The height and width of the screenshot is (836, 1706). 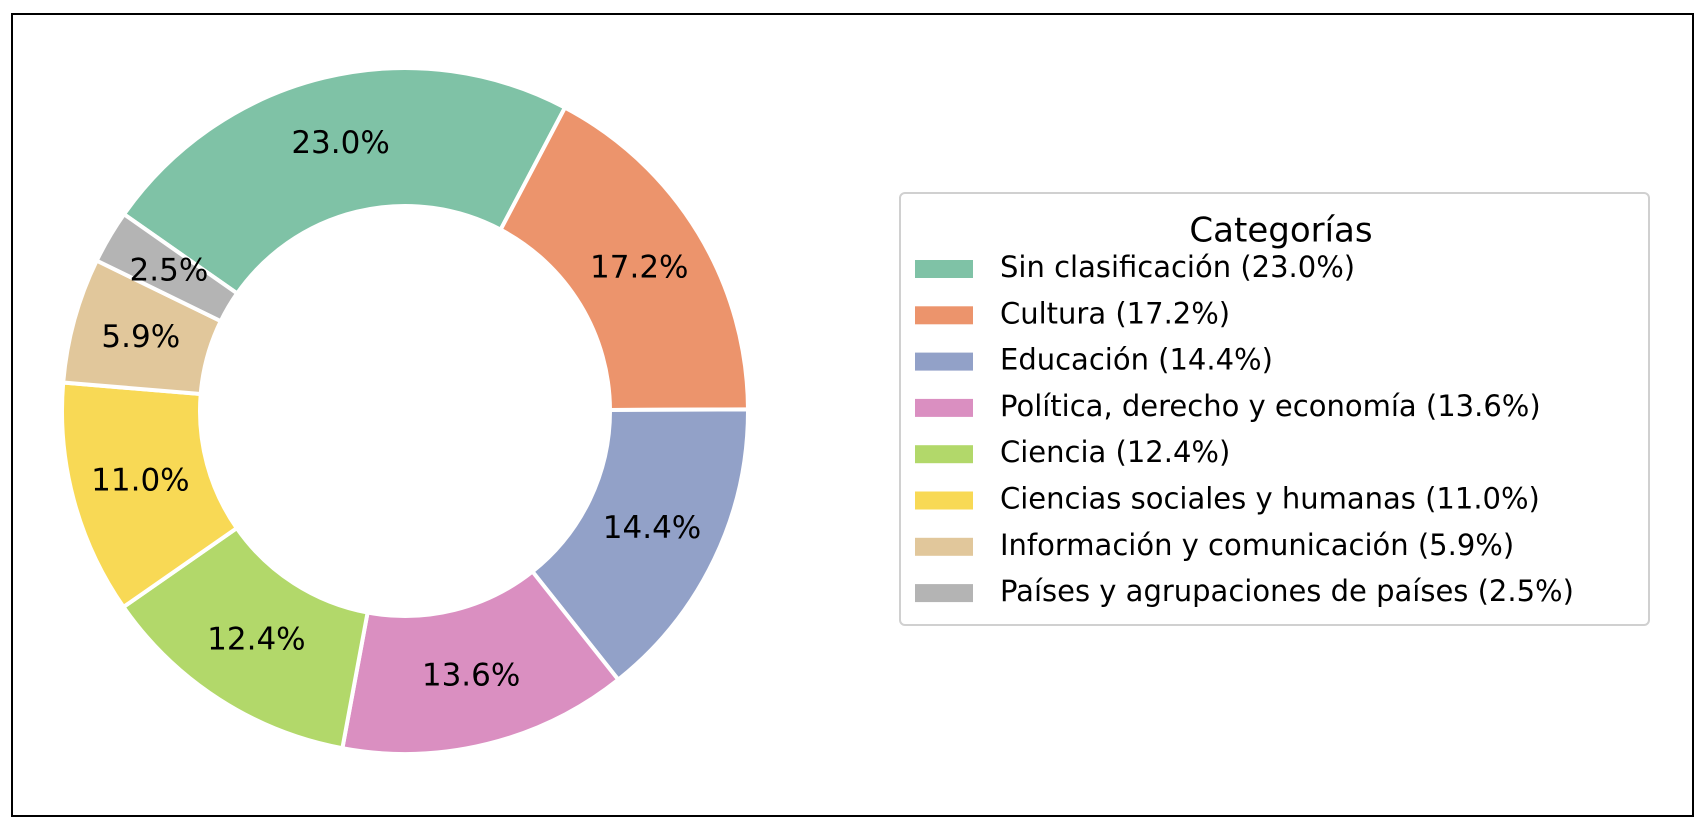 I want to click on slice-percent-label: 11.0%, so click(x=140, y=481).